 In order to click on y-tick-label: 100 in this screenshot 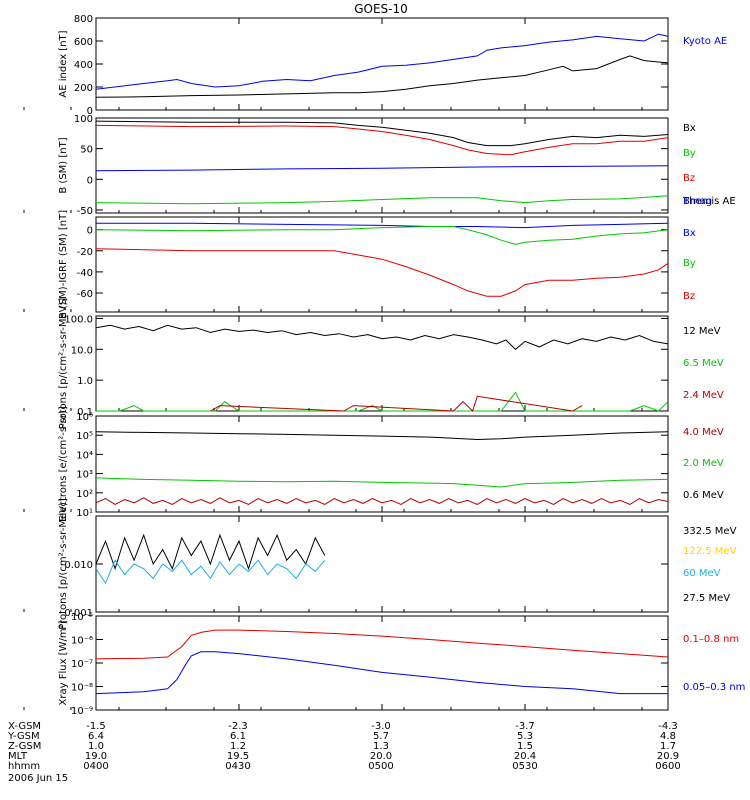, I will do `click(83, 119)`.